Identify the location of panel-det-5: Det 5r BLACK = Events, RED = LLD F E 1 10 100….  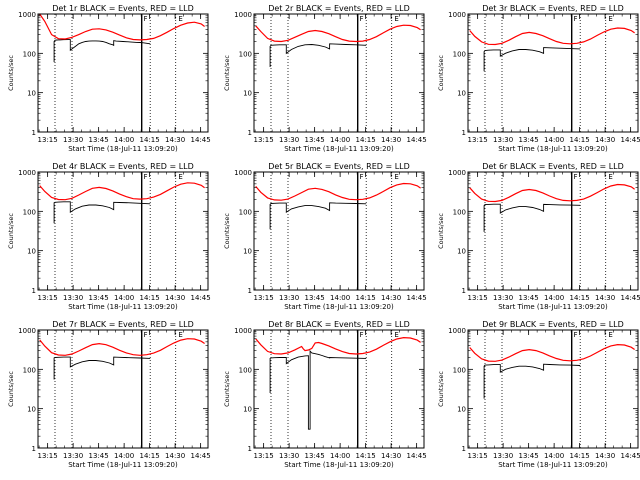
(325, 236).